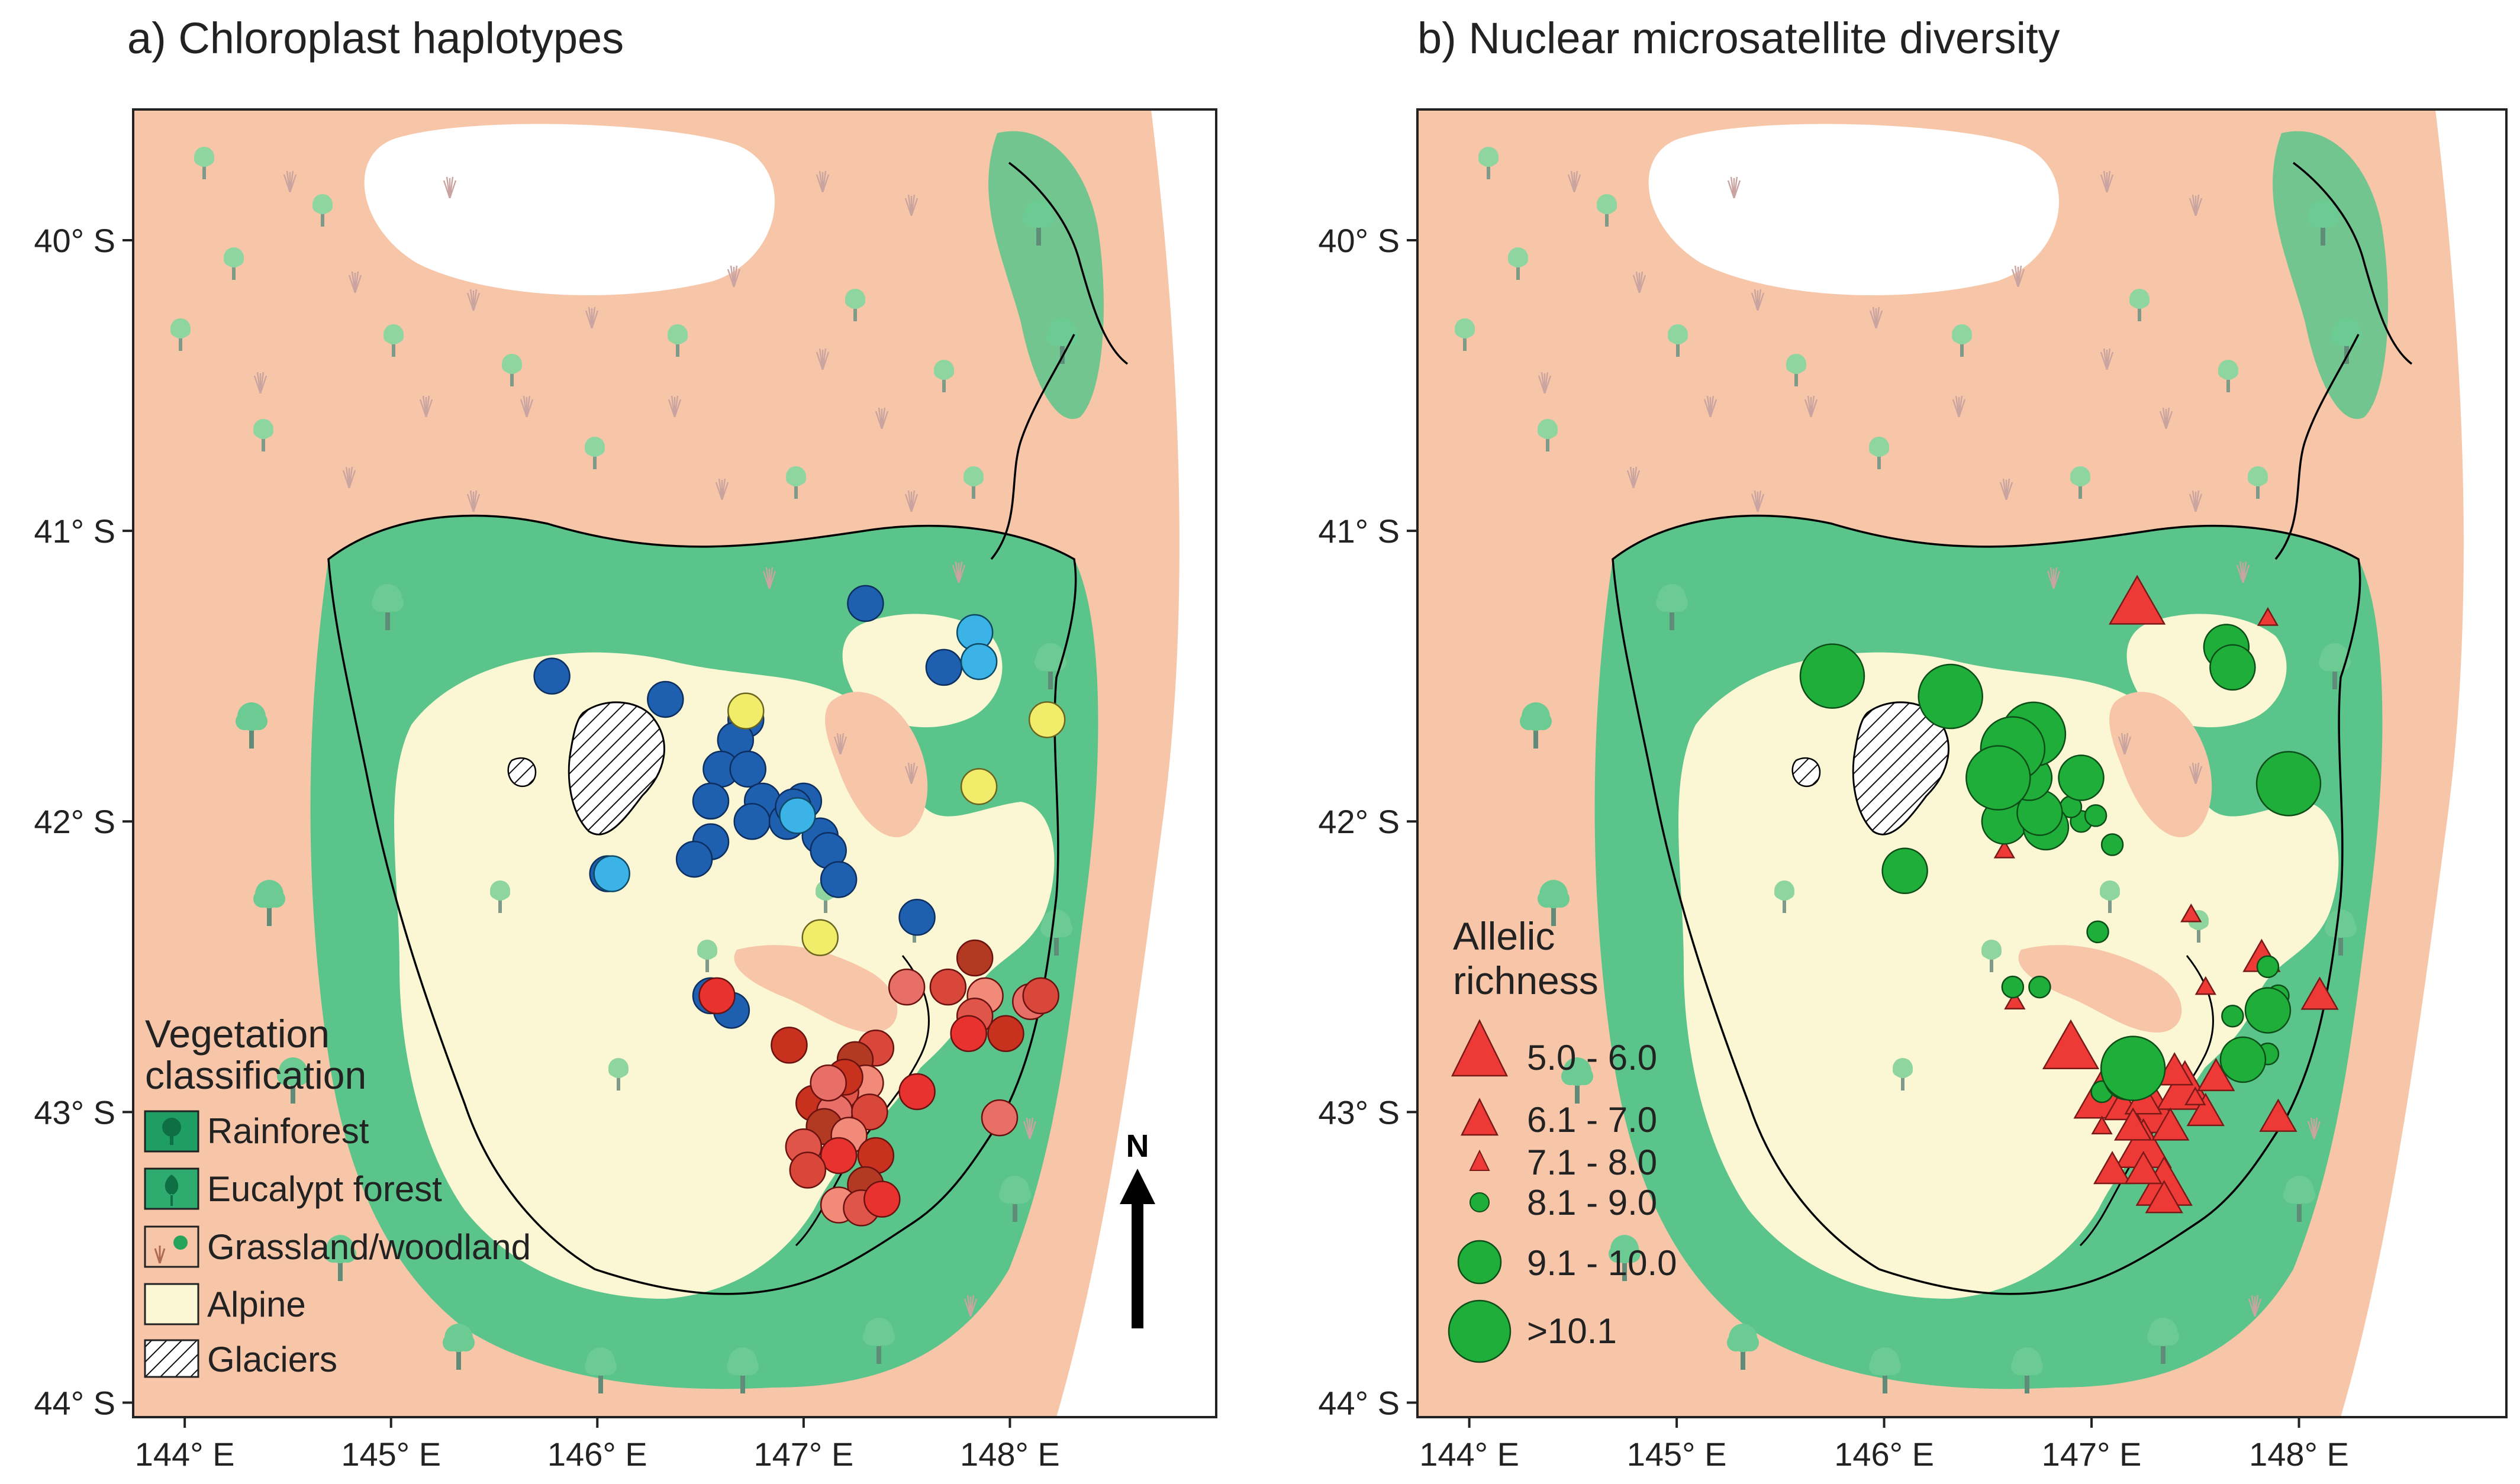  I want to click on panel-b-sites, so click(2069, 895).